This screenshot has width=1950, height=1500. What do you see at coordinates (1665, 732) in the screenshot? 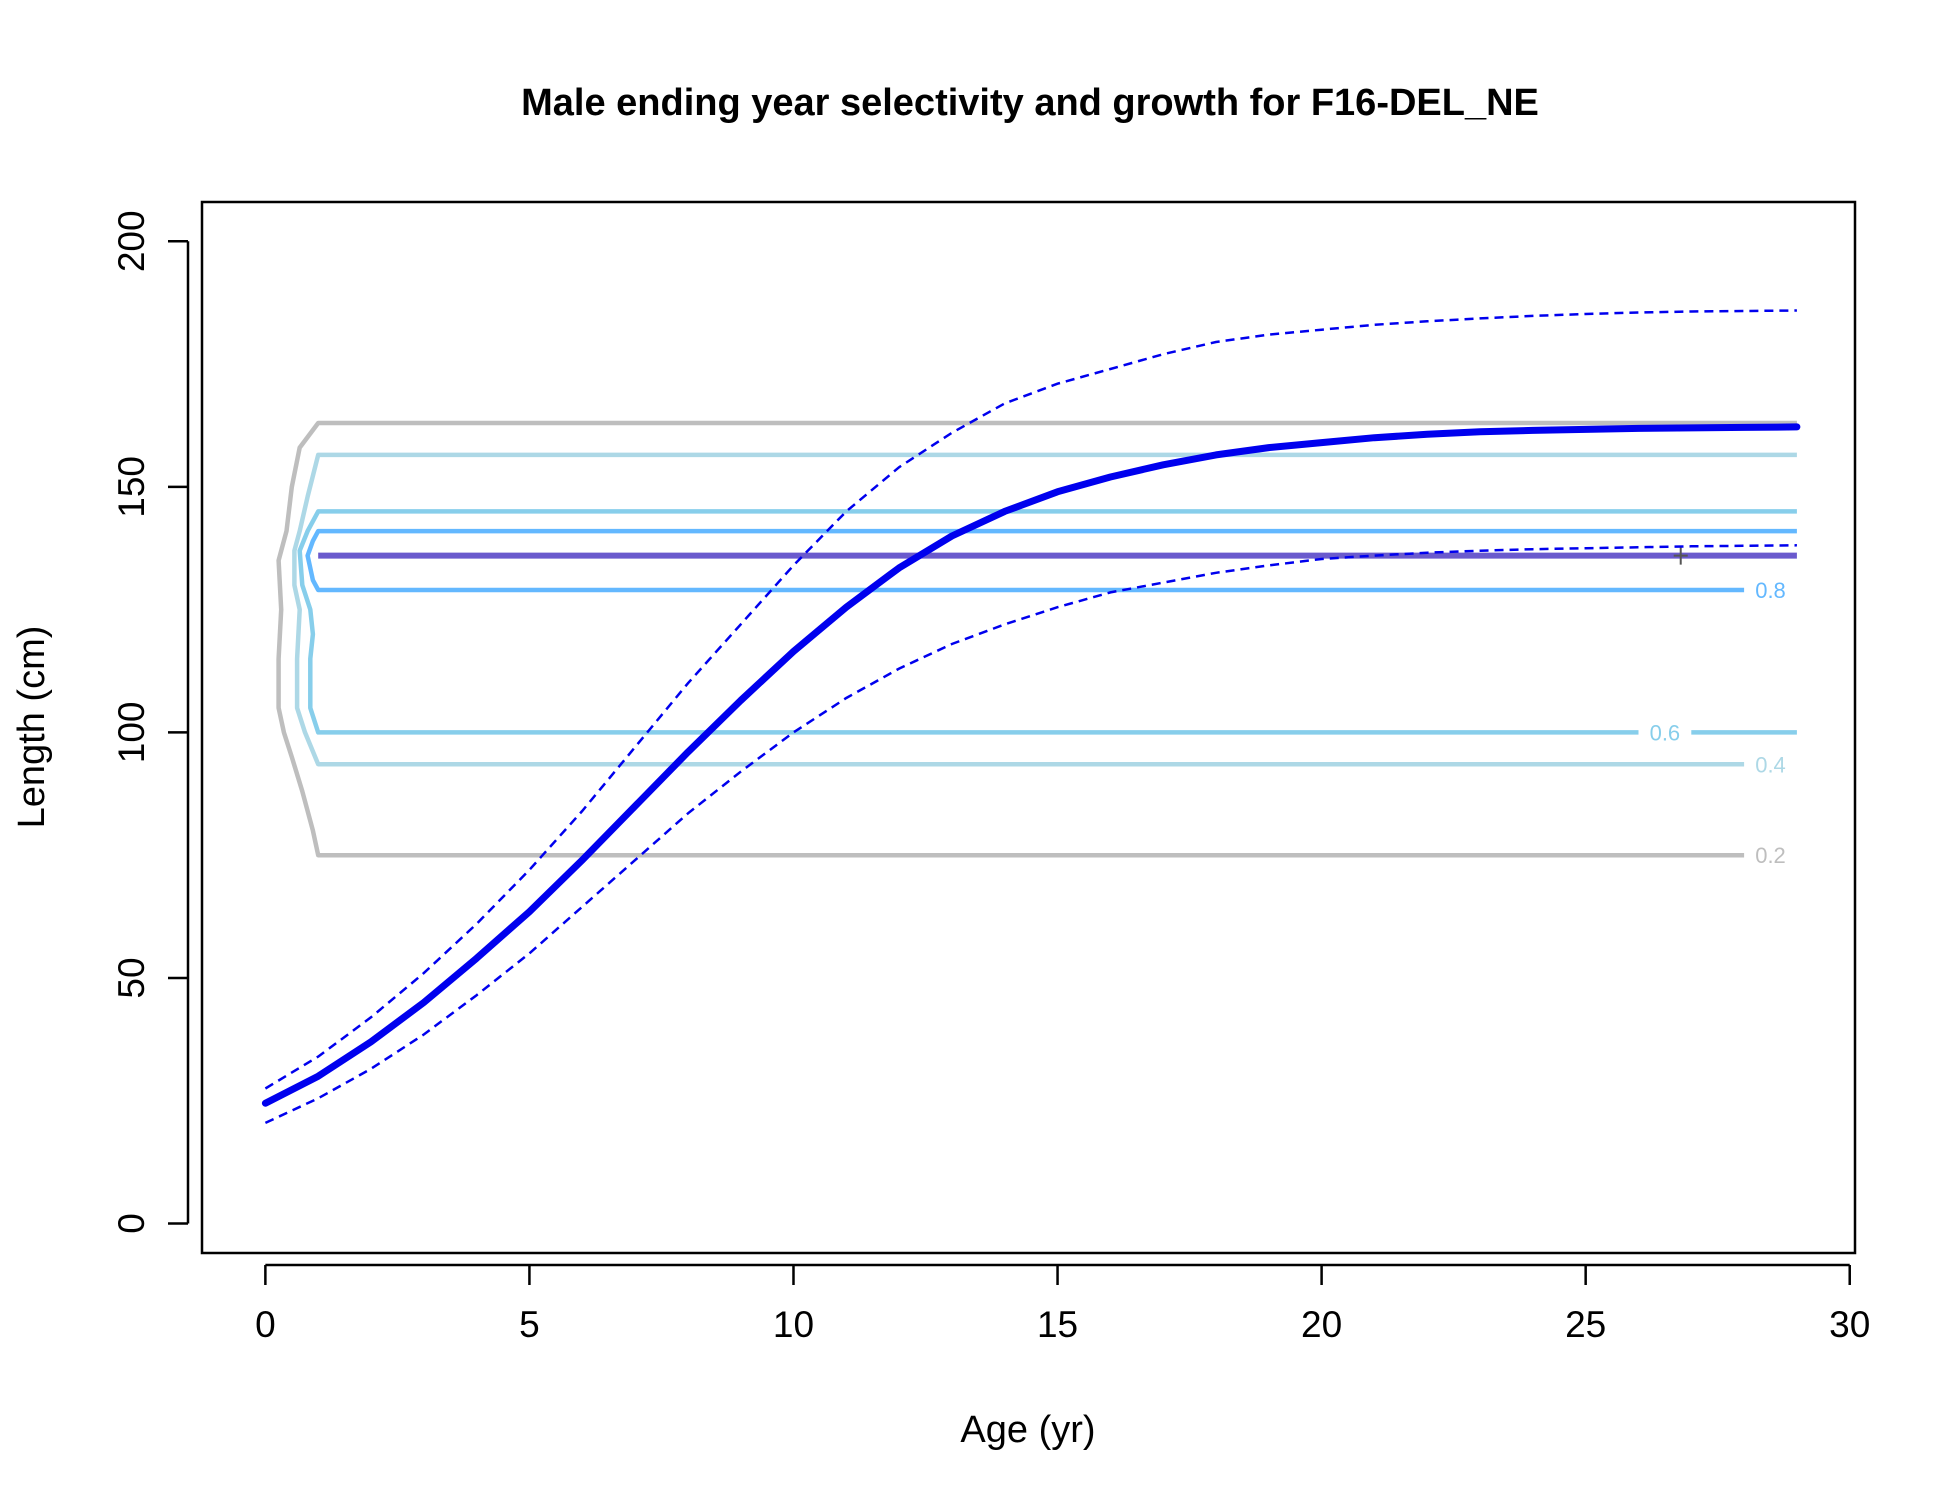
I see `contour-label: 0.6` at bounding box center [1665, 732].